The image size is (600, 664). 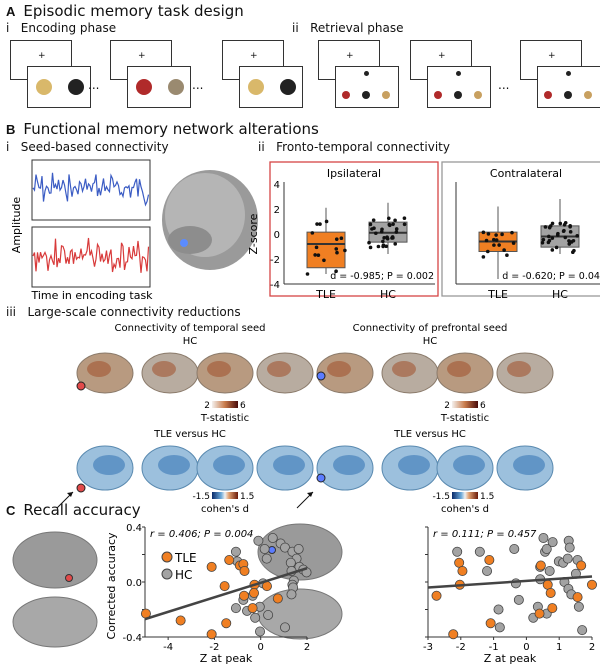 What do you see at coordinates (592, 647) in the screenshot?
I see `x-tick-label: 2` at bounding box center [592, 647].